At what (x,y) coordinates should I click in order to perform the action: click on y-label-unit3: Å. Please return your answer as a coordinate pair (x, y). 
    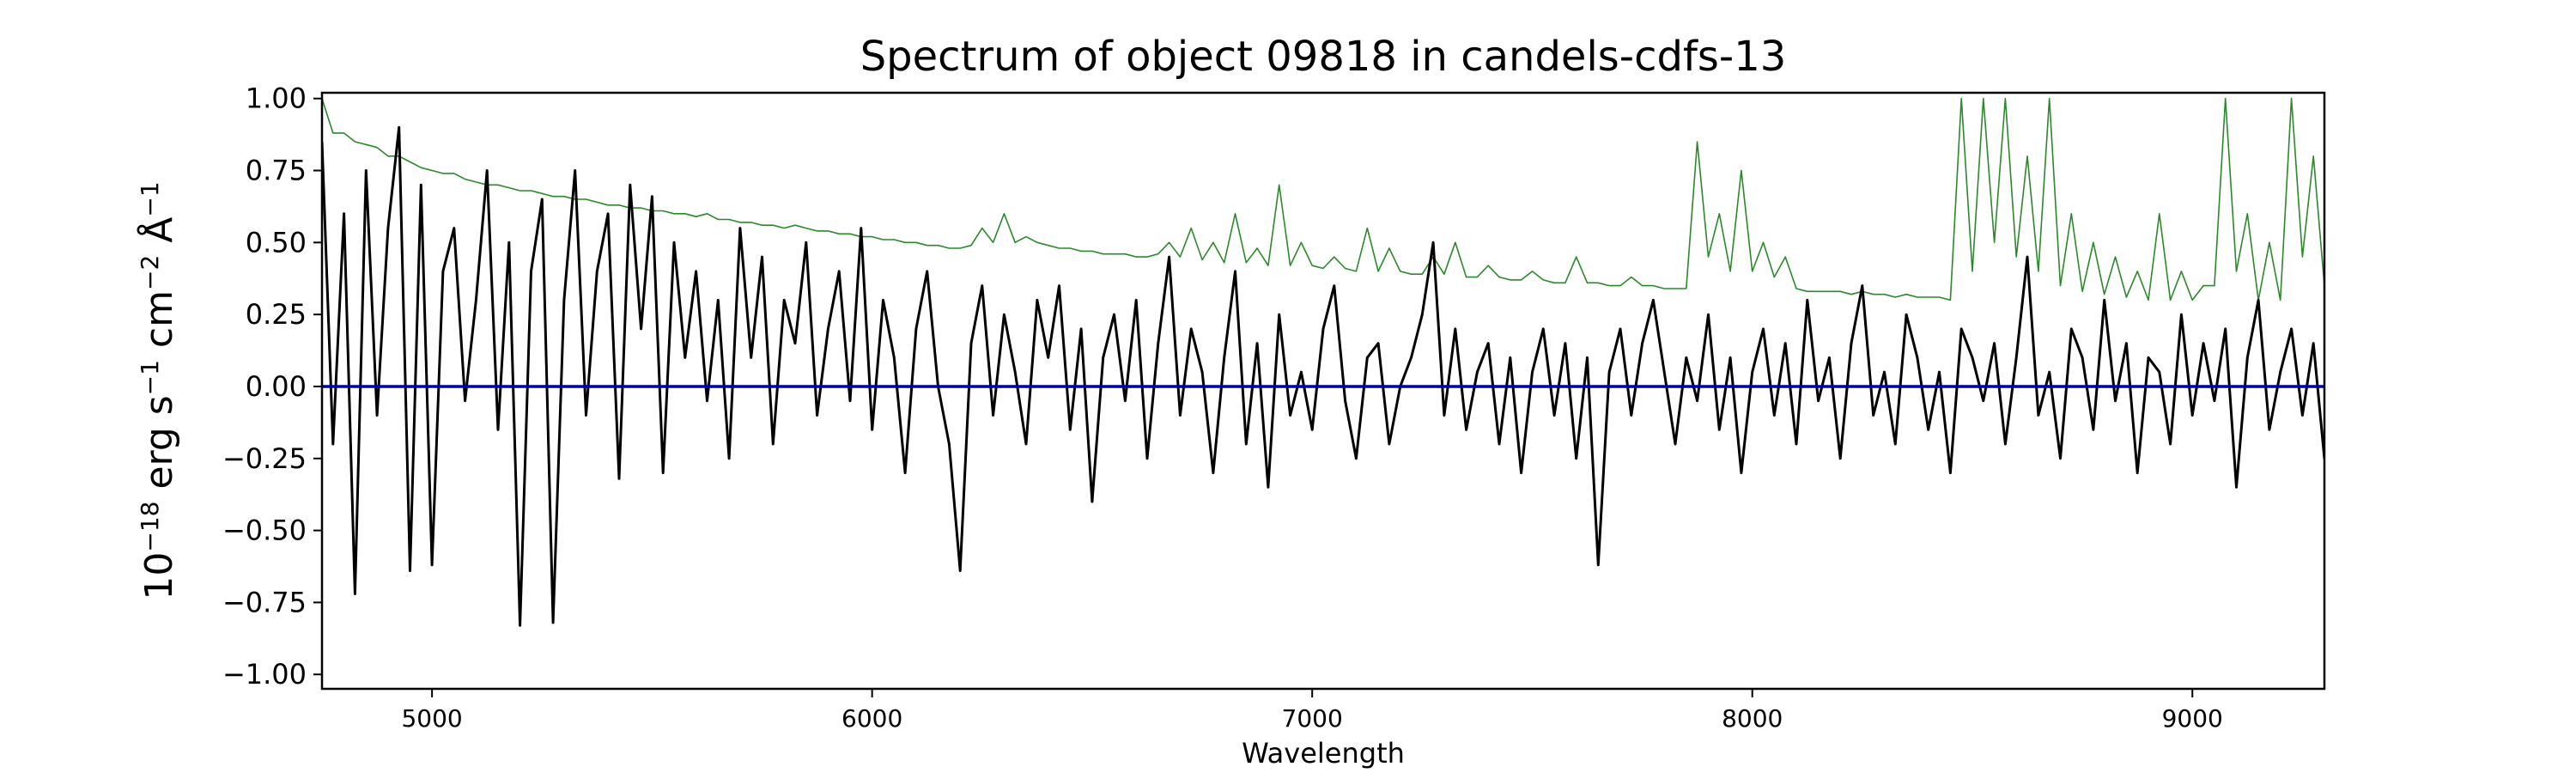
    Looking at the image, I should click on (159, 236).